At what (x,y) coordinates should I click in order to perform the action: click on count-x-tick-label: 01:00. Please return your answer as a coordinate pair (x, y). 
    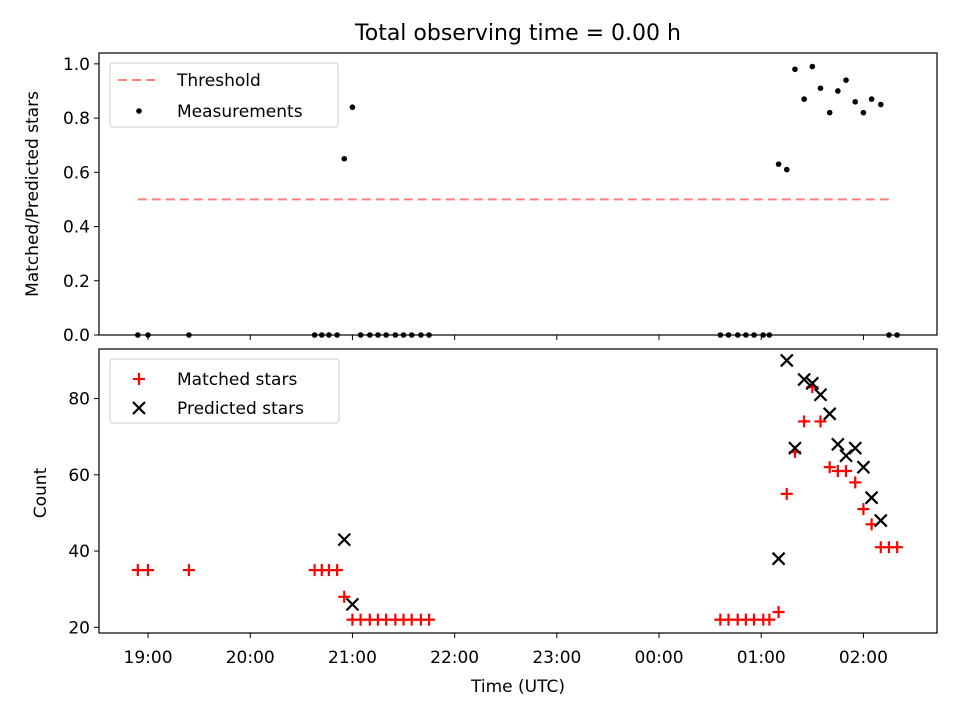
    Looking at the image, I should click on (761, 658).